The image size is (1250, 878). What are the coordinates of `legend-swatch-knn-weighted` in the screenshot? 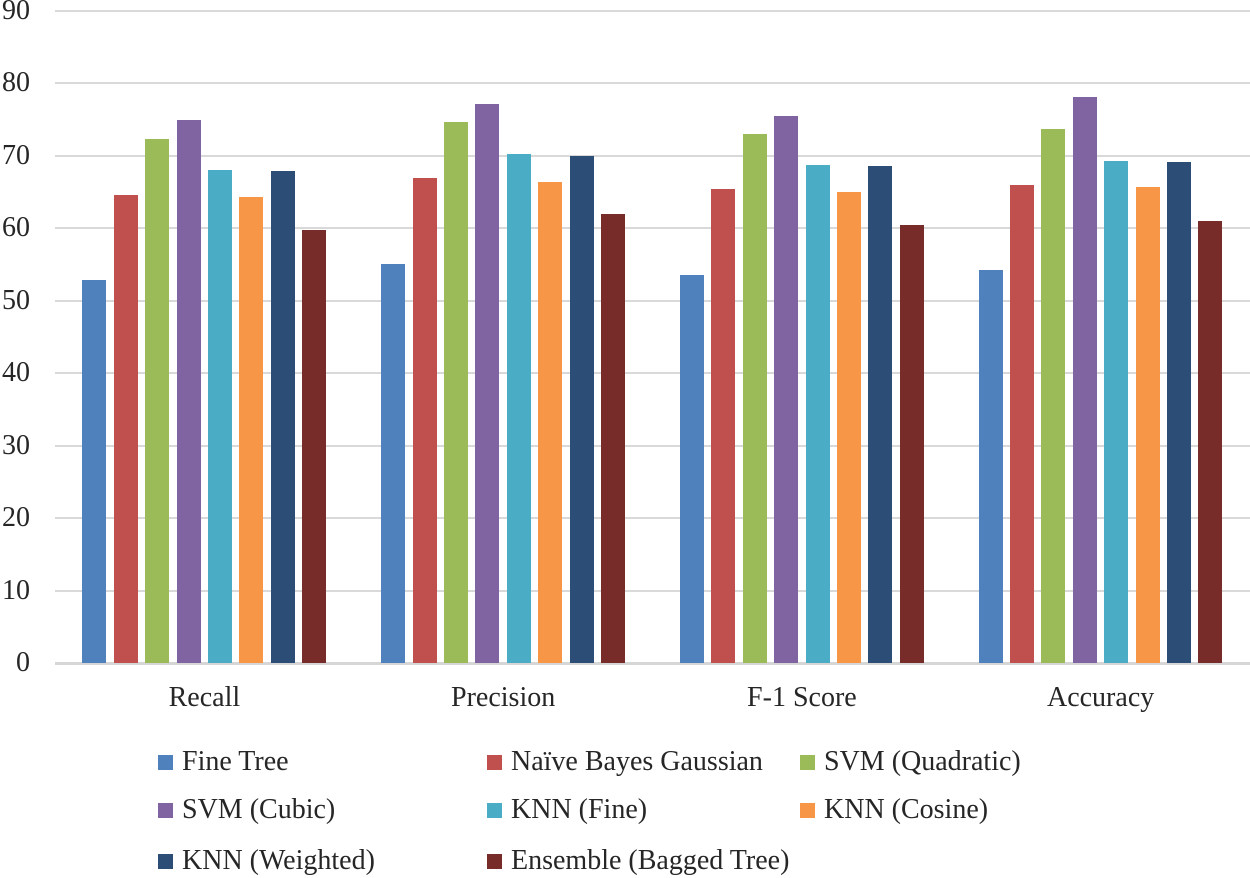 It's located at (165, 861).